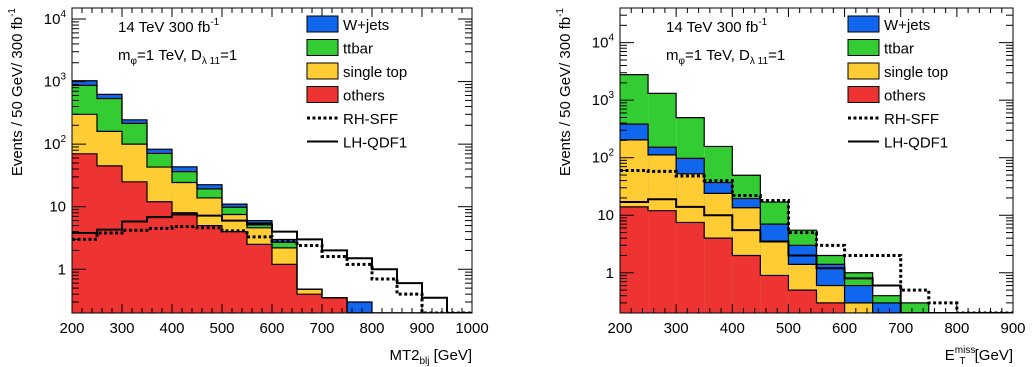  I want to click on stack-outline-others, so click(816, 259).